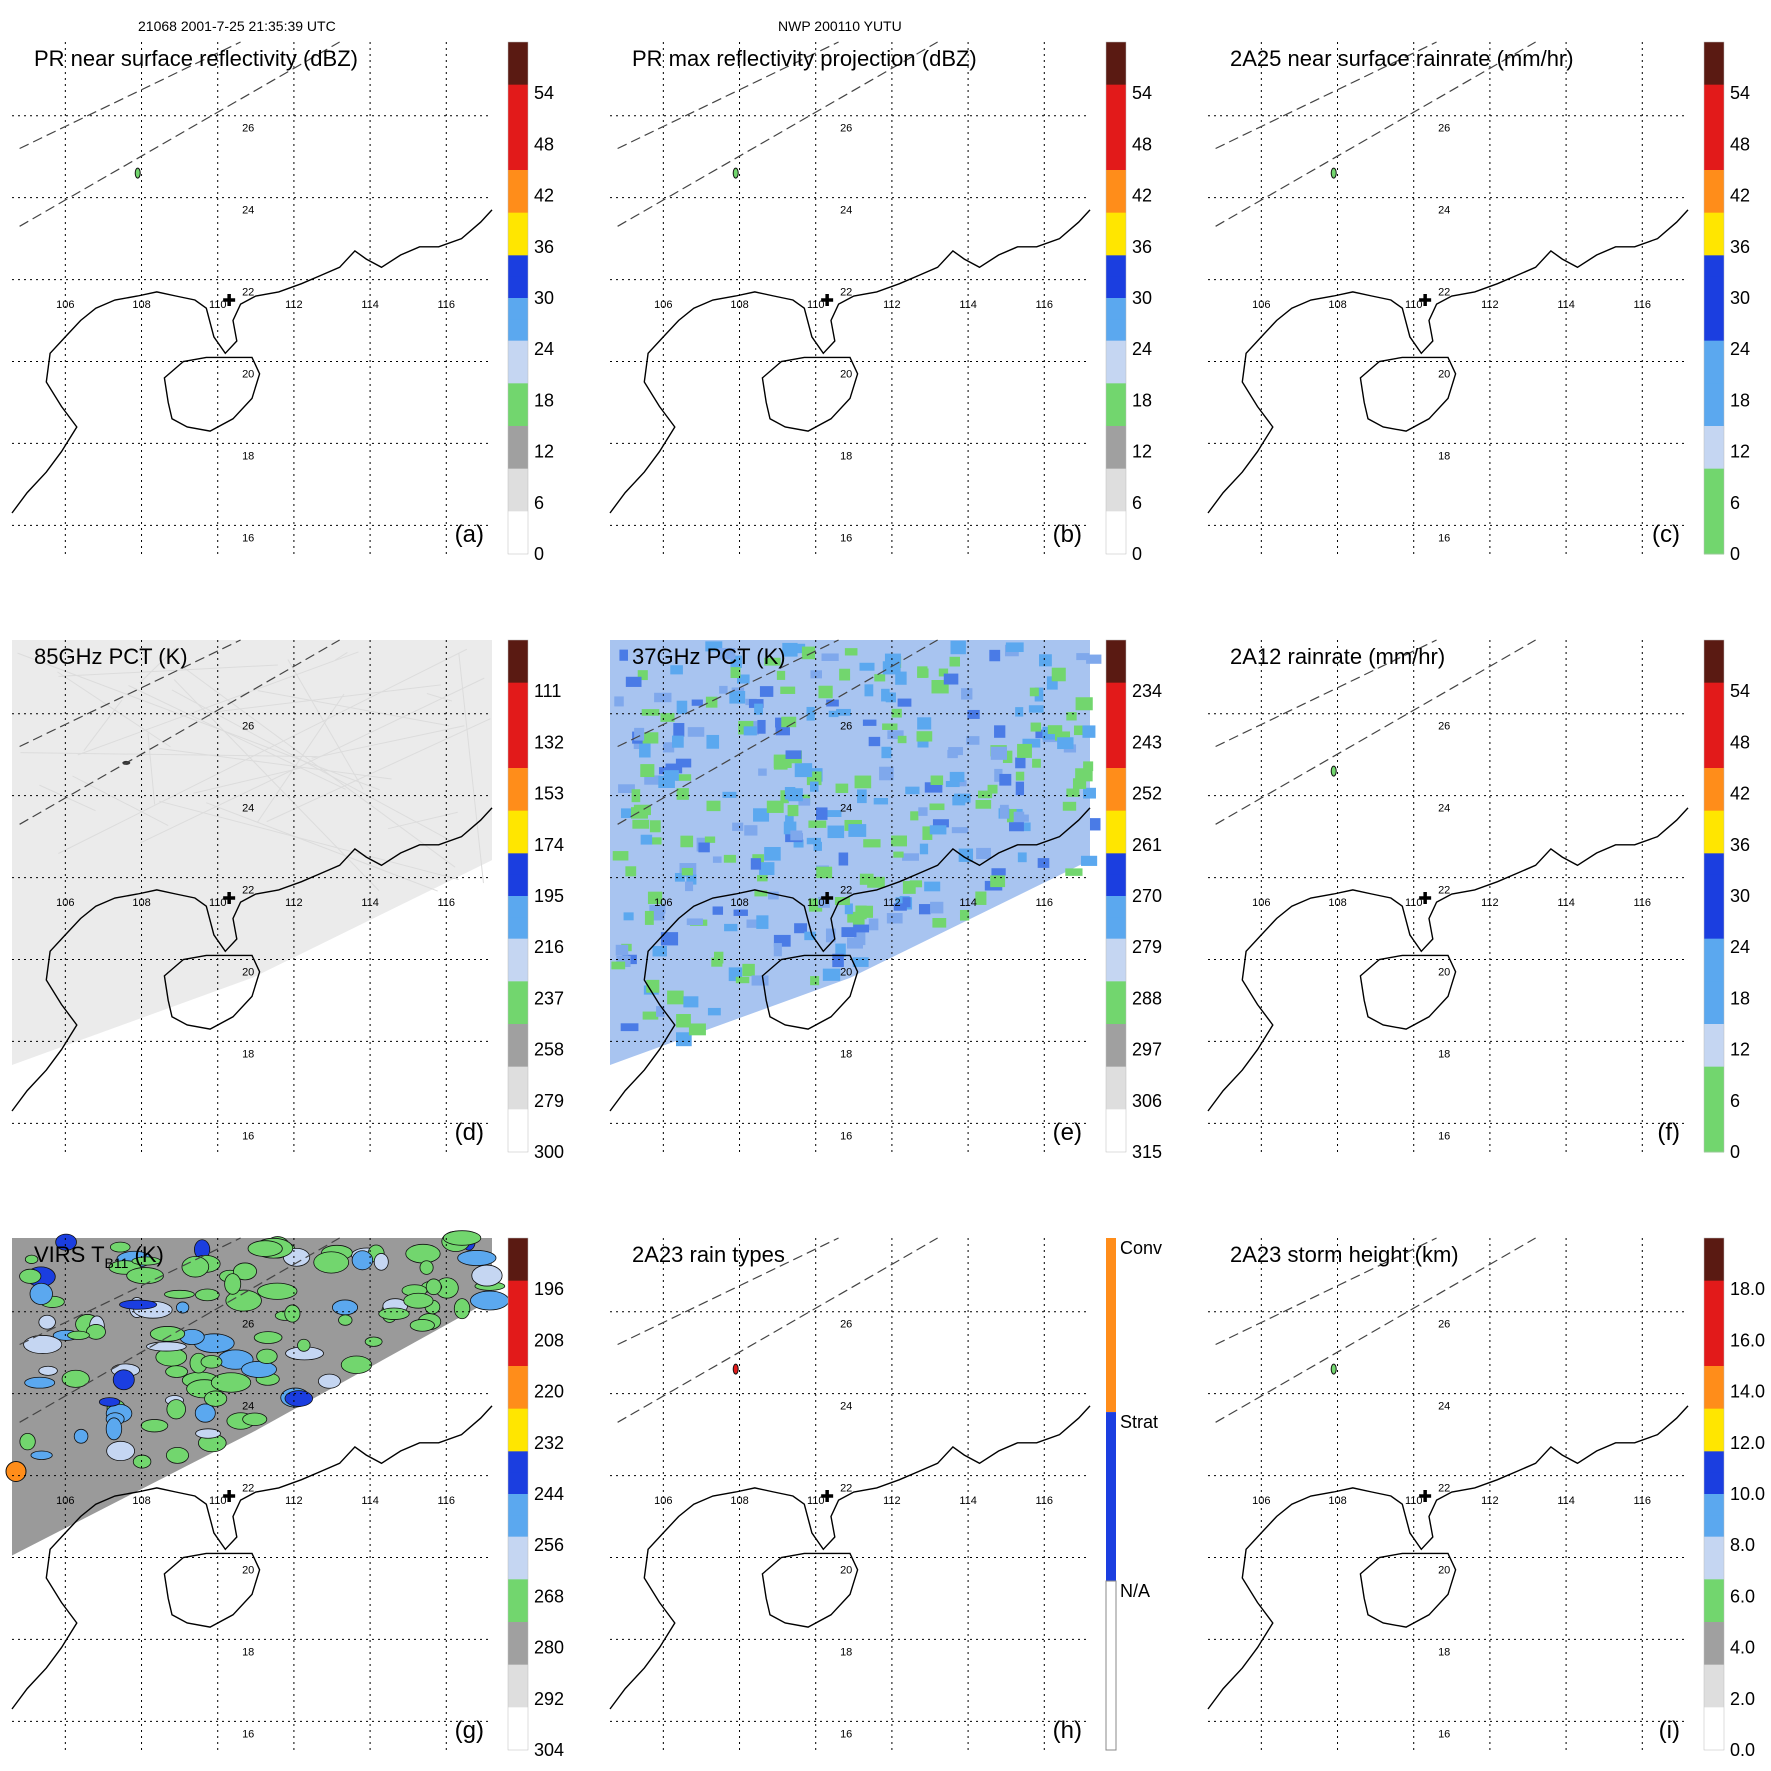  What do you see at coordinates (968, 305) in the screenshot?
I see `lon-tick-label: 114` at bounding box center [968, 305].